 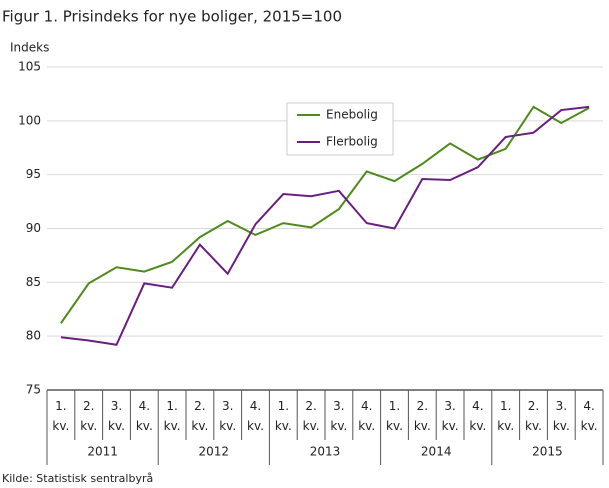 I want to click on y-tick-label: 80, so click(x=33, y=336).